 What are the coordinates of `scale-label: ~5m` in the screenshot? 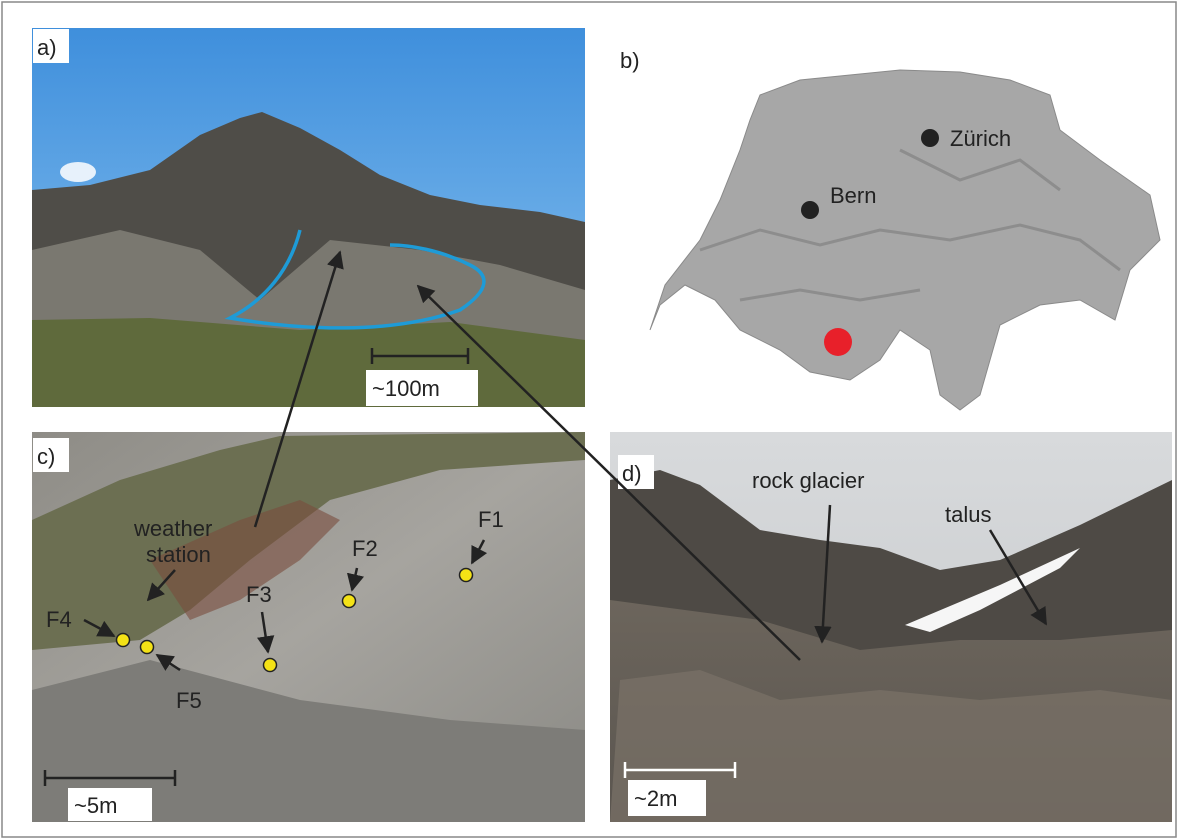 It's located at (95, 805).